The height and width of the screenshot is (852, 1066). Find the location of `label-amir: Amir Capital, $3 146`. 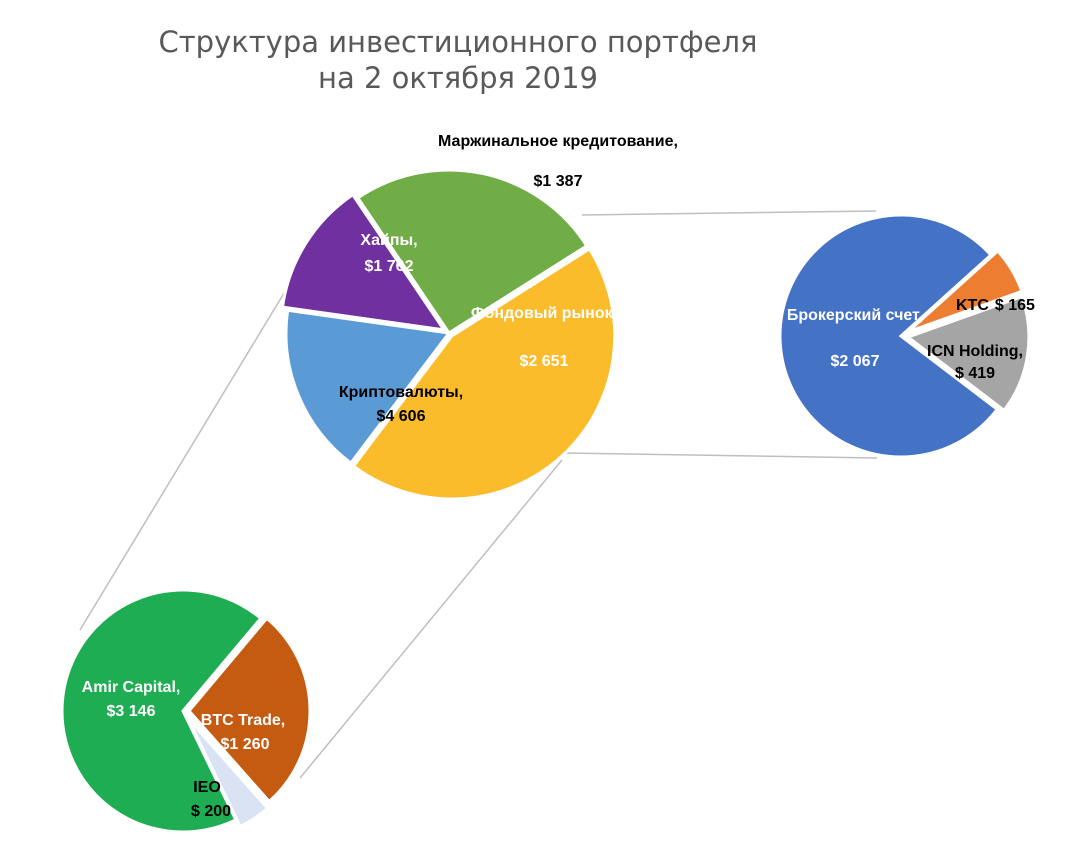

label-amir: Amir Capital, $3 146 is located at coordinates (131, 699).